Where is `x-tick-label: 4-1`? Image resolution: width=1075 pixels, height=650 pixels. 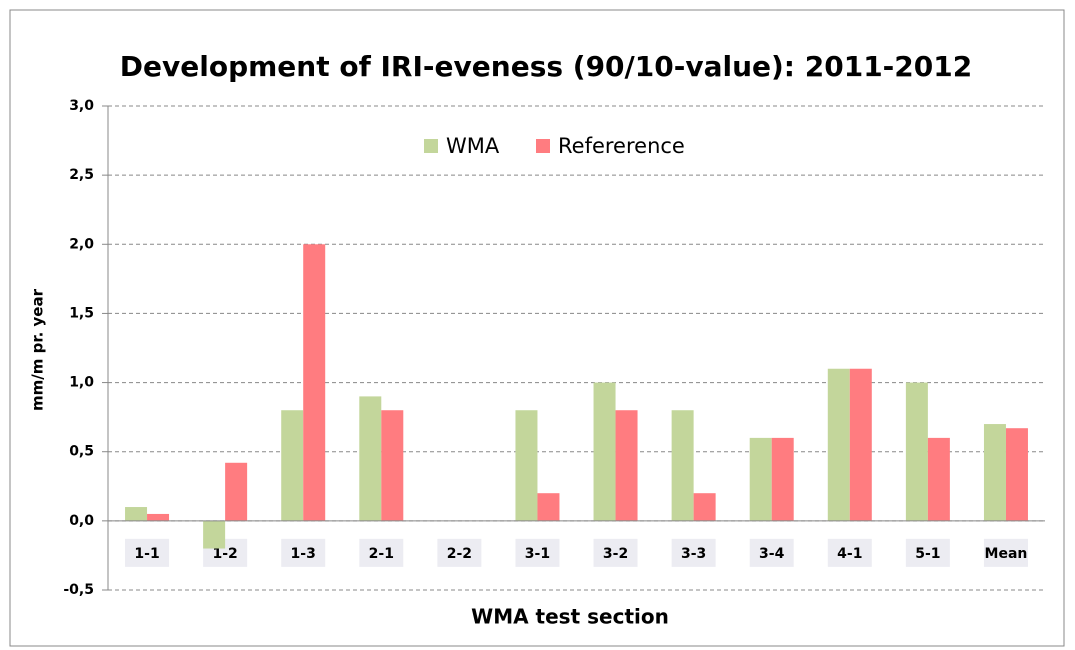
x-tick-label: 4-1 is located at coordinates (849, 554).